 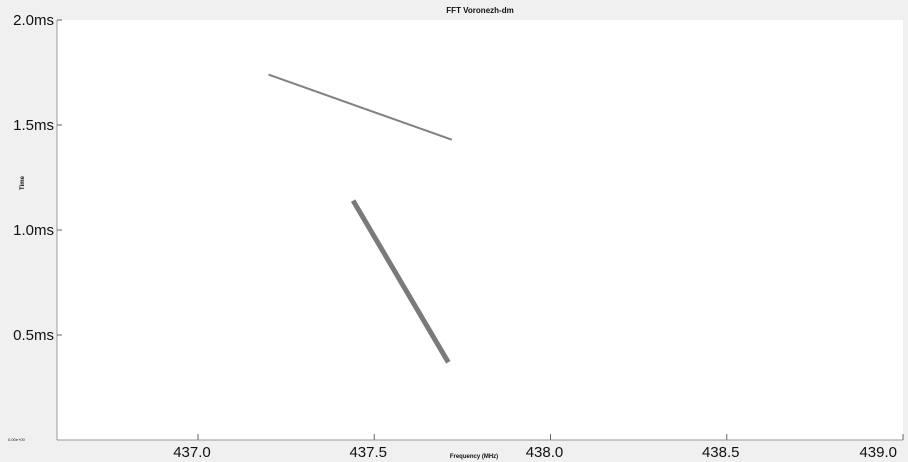 I want to click on y-axis-title: Time, so click(x=23, y=182).